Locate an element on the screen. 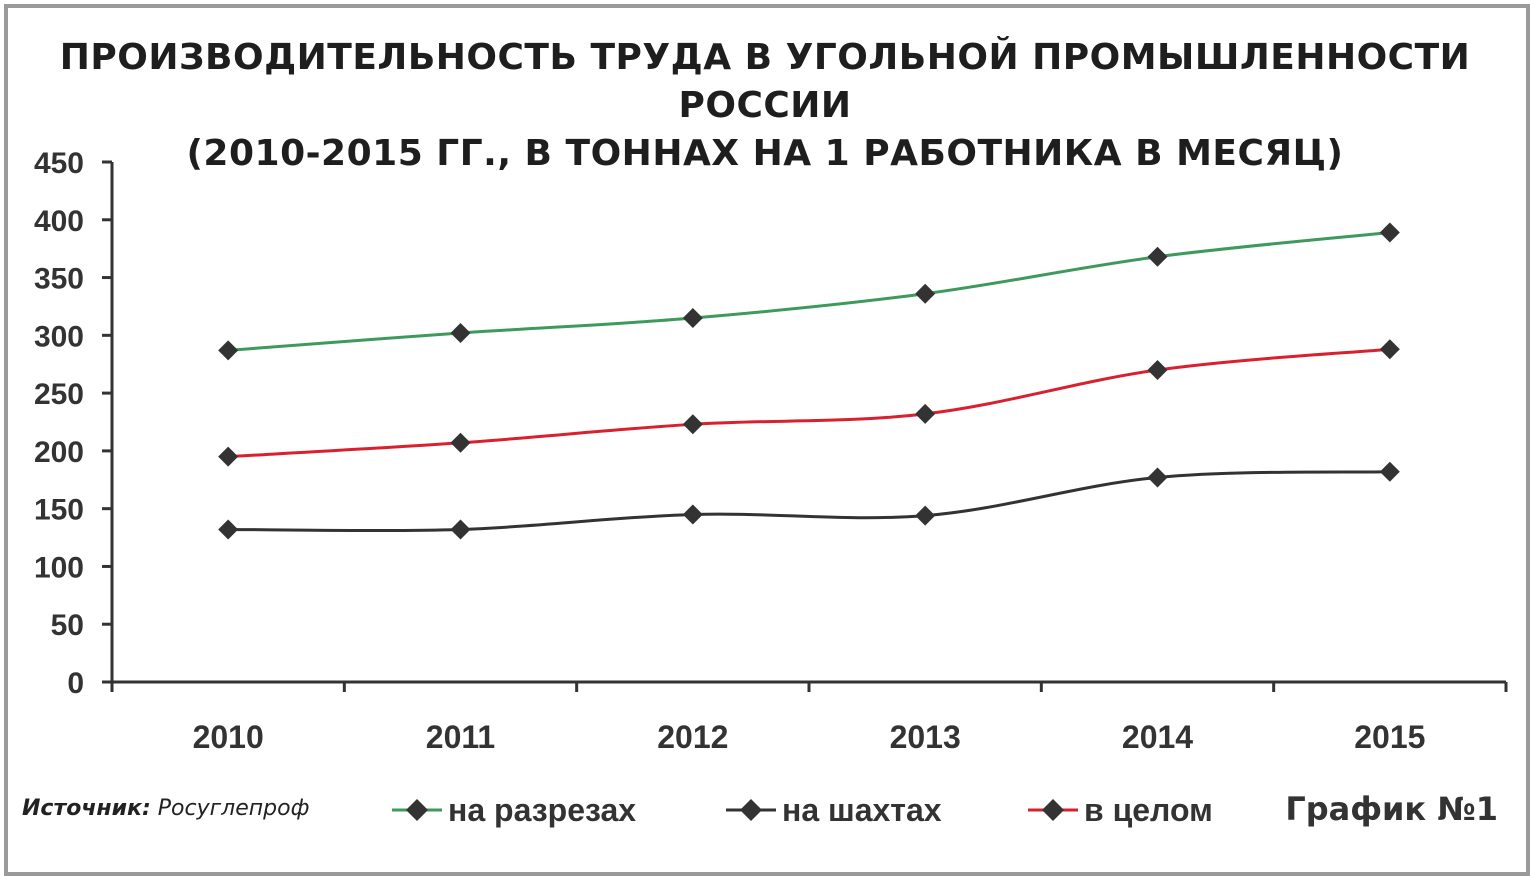 The image size is (1530, 876). x-tick-label: 2012 is located at coordinates (692, 737).